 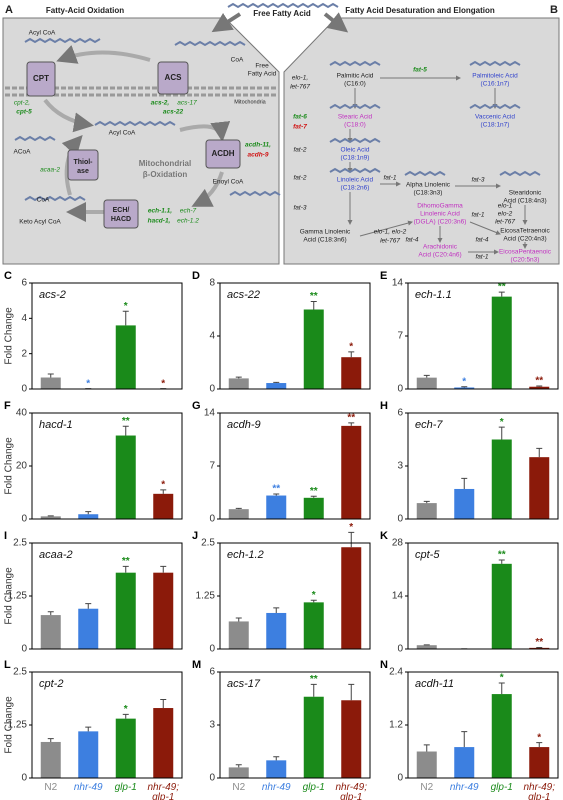 What do you see at coordinates (427, 555) in the screenshot?
I see `chart-title: cpt-5` at bounding box center [427, 555].